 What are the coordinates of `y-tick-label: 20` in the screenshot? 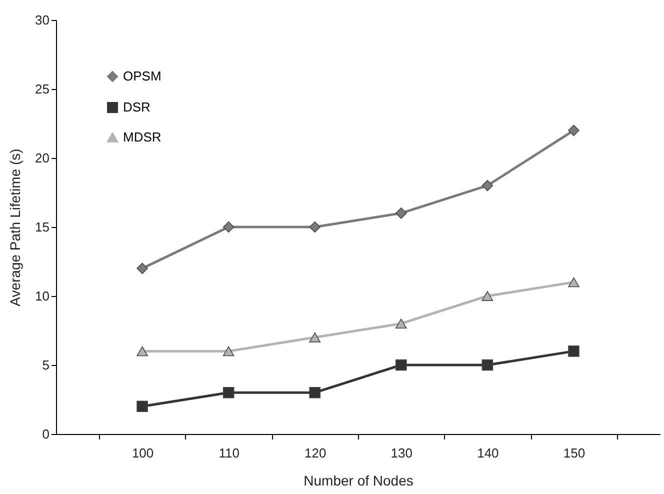 It's located at (42, 158).